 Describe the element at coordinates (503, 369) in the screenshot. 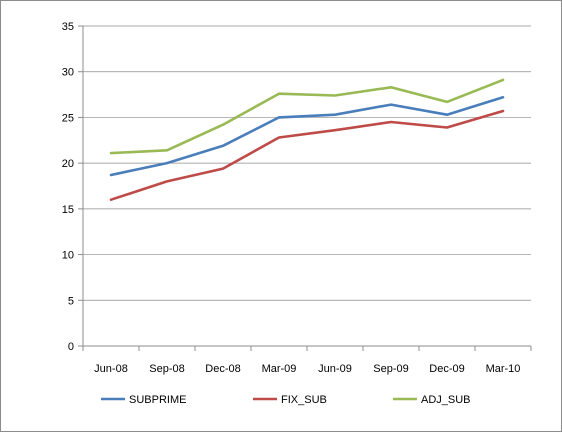

I see `x-tick-label: Mar-10` at that location.